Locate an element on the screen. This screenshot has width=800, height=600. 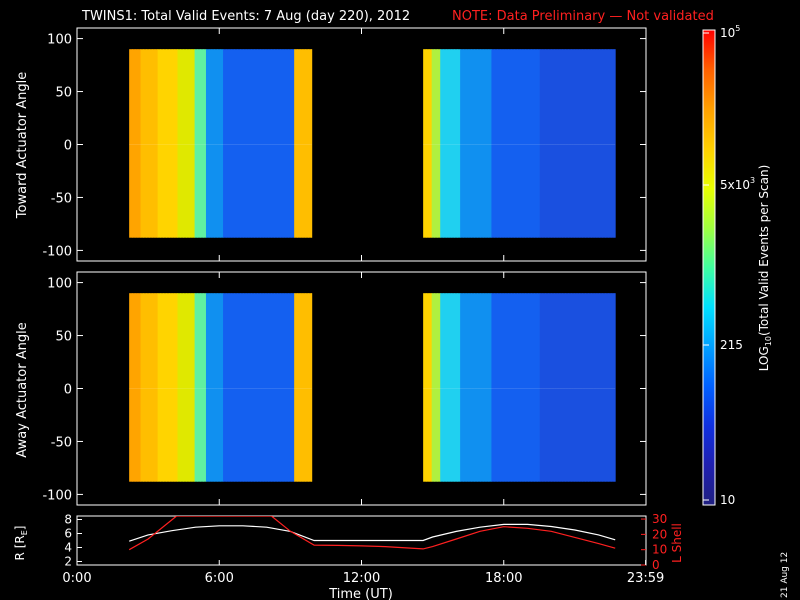
colorbar-label: LOG10(Total Valid Events per Scan) is located at coordinates (765, 268).